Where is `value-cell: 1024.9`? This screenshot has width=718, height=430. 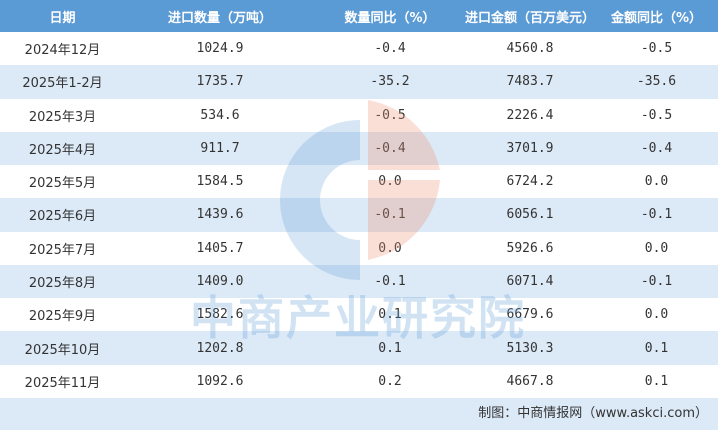 value-cell: 1024.9 is located at coordinates (220, 49).